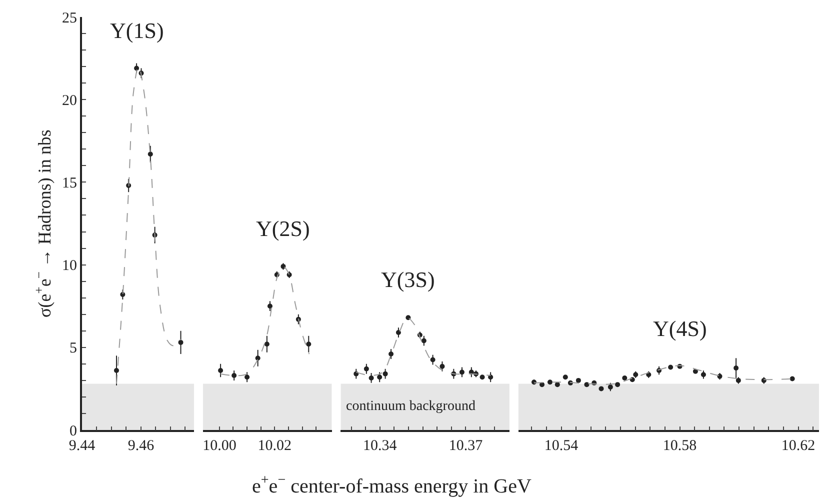 This screenshot has width=829, height=500. I want to click on x-tick-label: 10.02, so click(275, 446).